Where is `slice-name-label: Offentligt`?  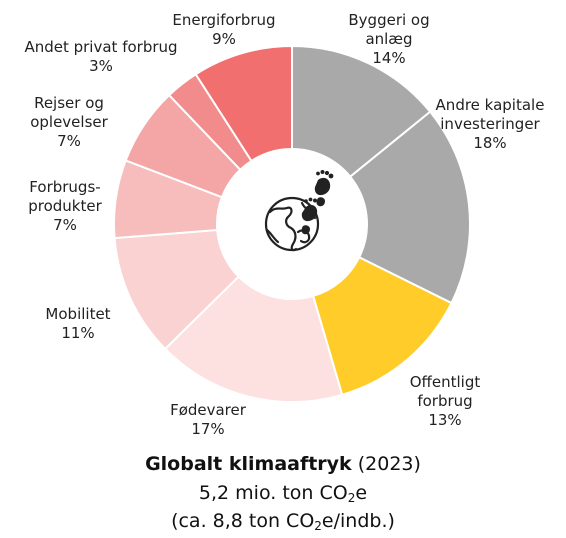
slice-name-label: Offentligt is located at coordinates (445, 382).